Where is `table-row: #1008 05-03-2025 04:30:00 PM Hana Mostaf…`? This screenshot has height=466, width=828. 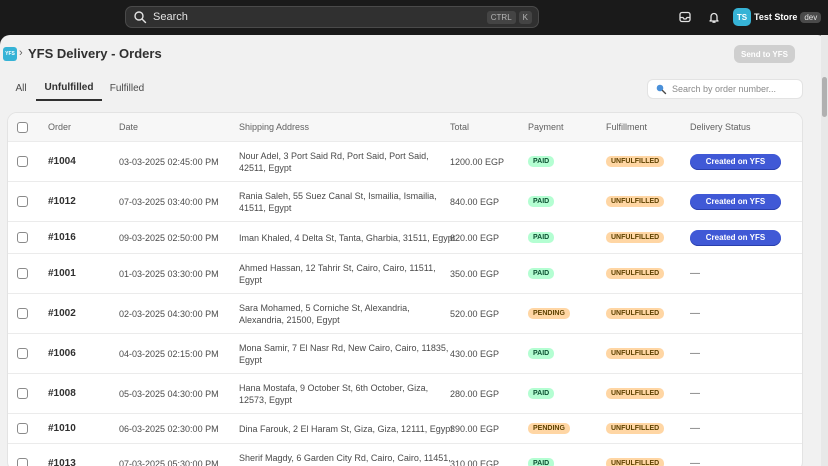 table-row: #1008 05-03-2025 04:30:00 PM Hana Mostaf… is located at coordinates (405, 394).